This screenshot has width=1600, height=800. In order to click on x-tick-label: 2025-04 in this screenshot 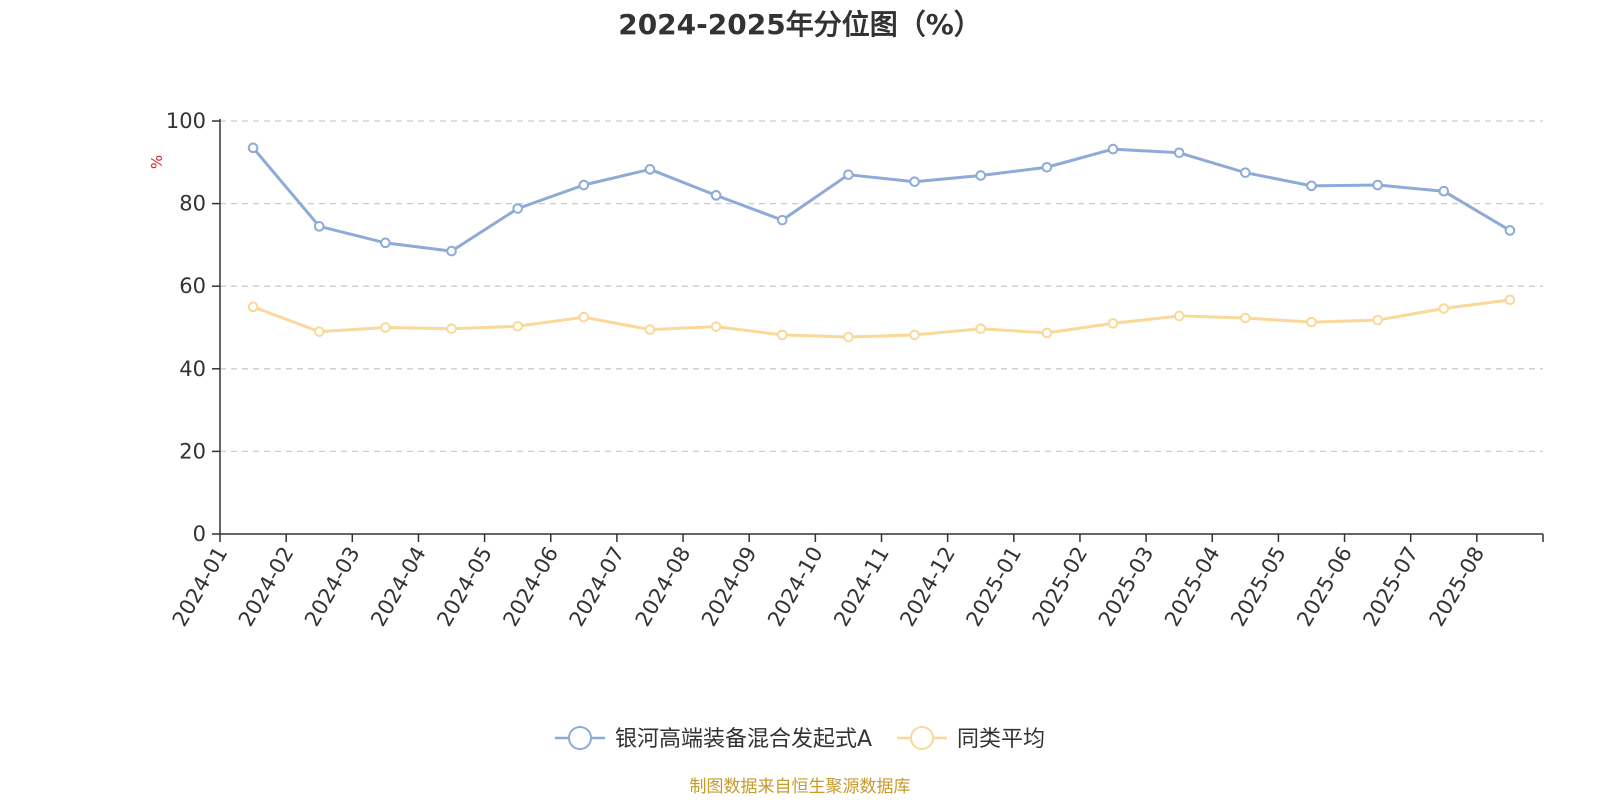, I will do `click(1192, 587)`.